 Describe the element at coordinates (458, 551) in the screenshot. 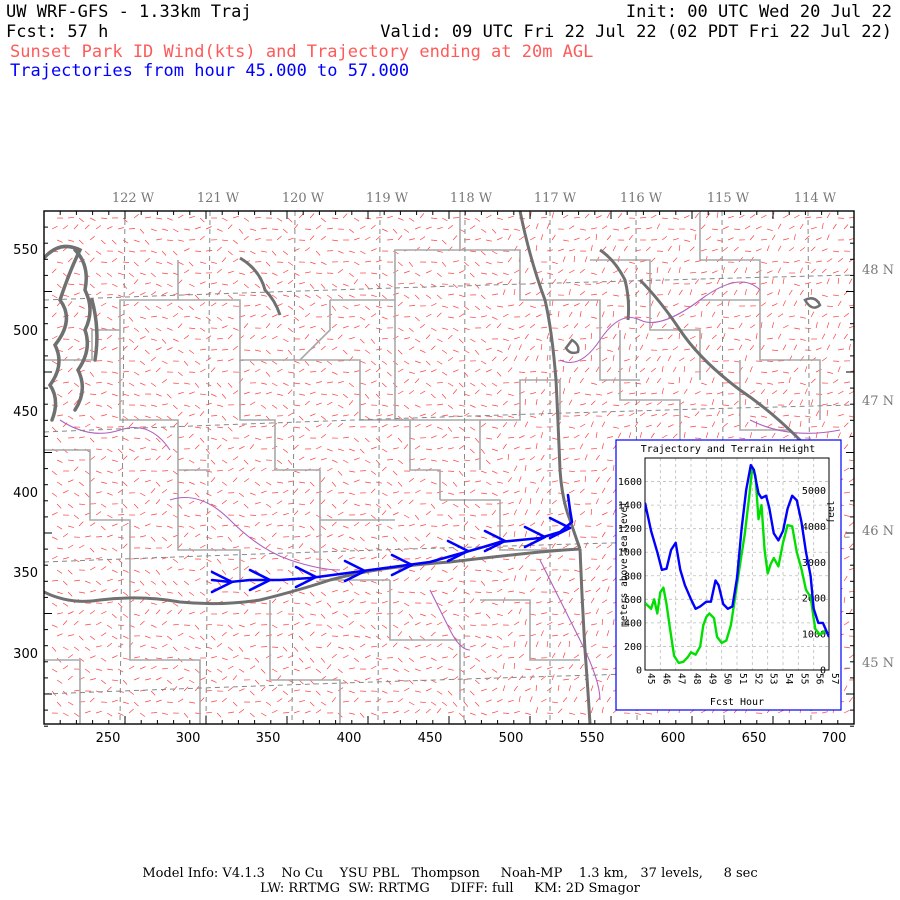

I see `trajectory-arrowhead` at that location.